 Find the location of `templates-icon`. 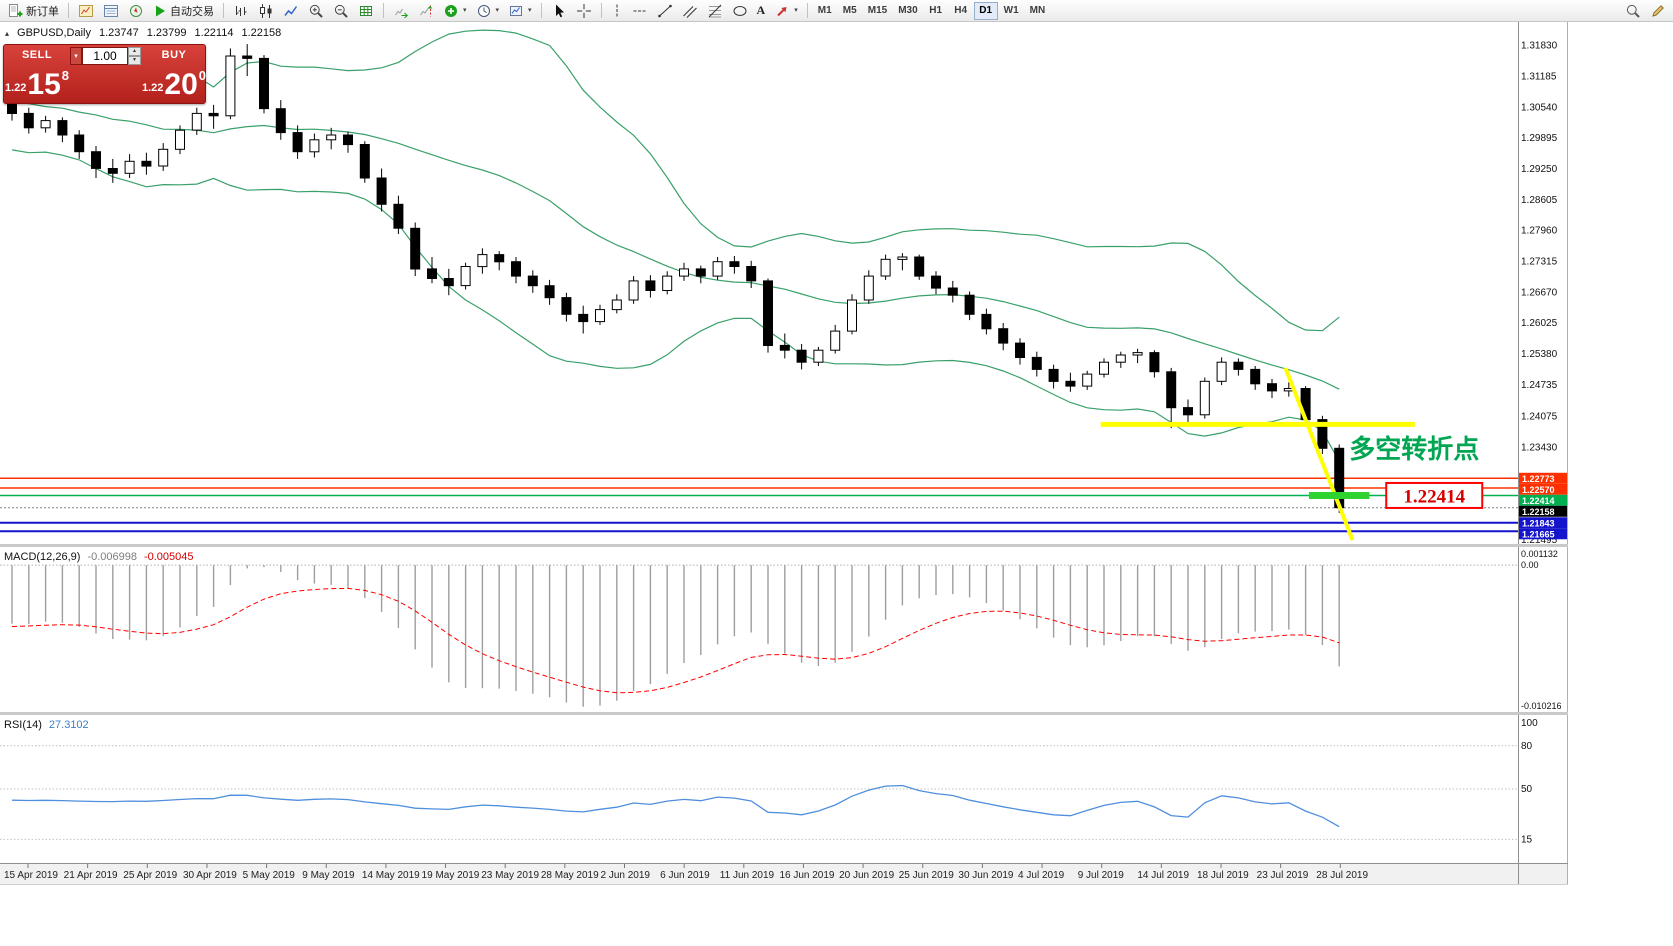

templates-icon is located at coordinates (516, 11).